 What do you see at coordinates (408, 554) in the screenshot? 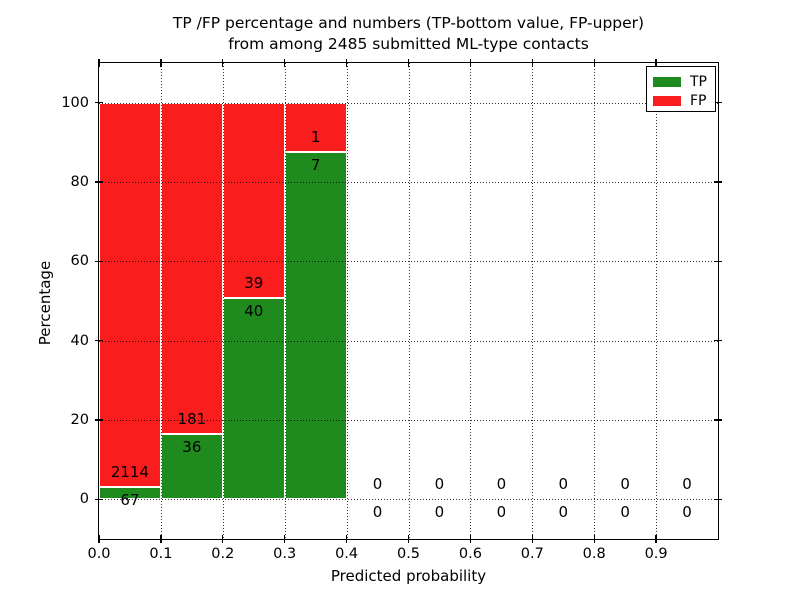
I see `x-tick-label: 0.5` at bounding box center [408, 554].